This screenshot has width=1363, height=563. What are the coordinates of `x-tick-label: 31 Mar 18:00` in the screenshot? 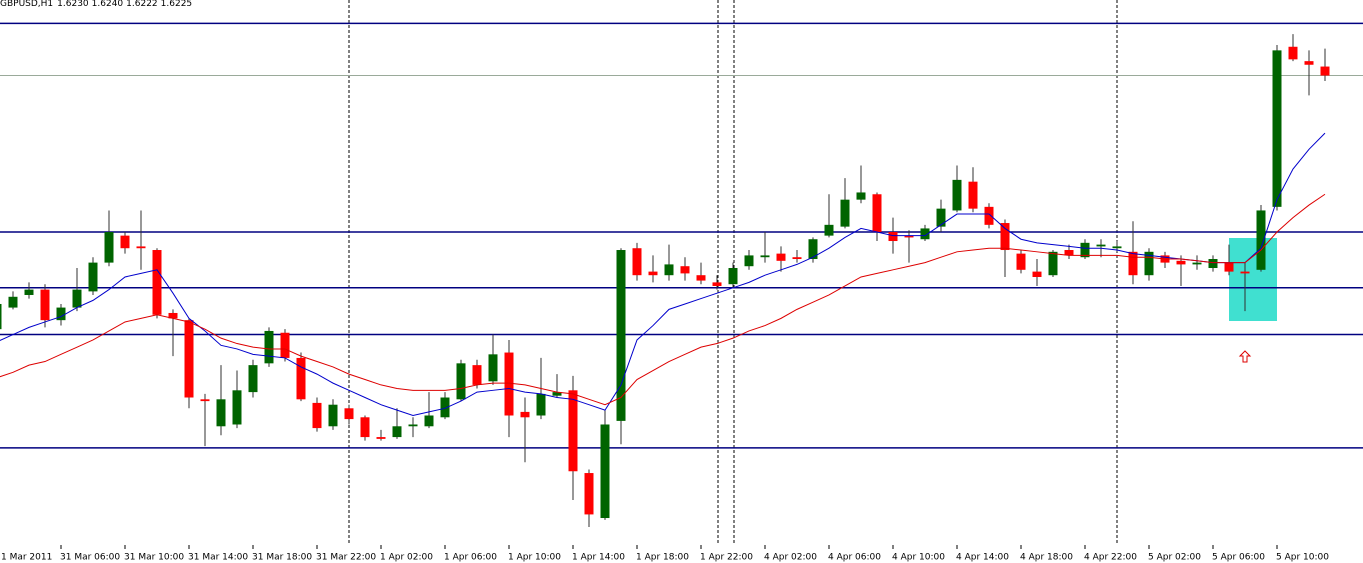 It's located at (282, 558).